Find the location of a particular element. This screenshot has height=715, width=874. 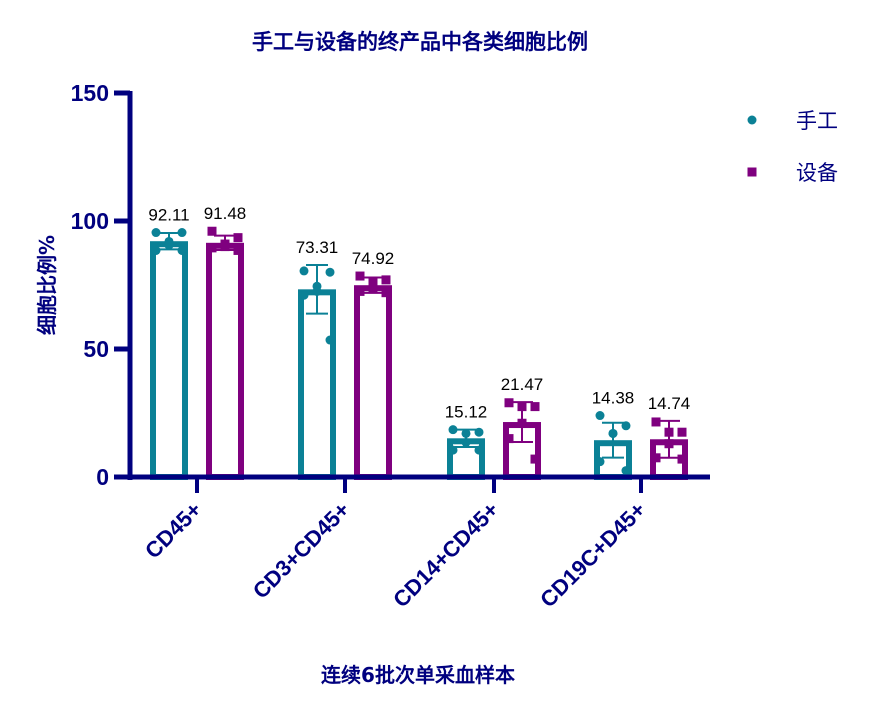

legend-item-manual: 手工 is located at coordinates (792, 121).